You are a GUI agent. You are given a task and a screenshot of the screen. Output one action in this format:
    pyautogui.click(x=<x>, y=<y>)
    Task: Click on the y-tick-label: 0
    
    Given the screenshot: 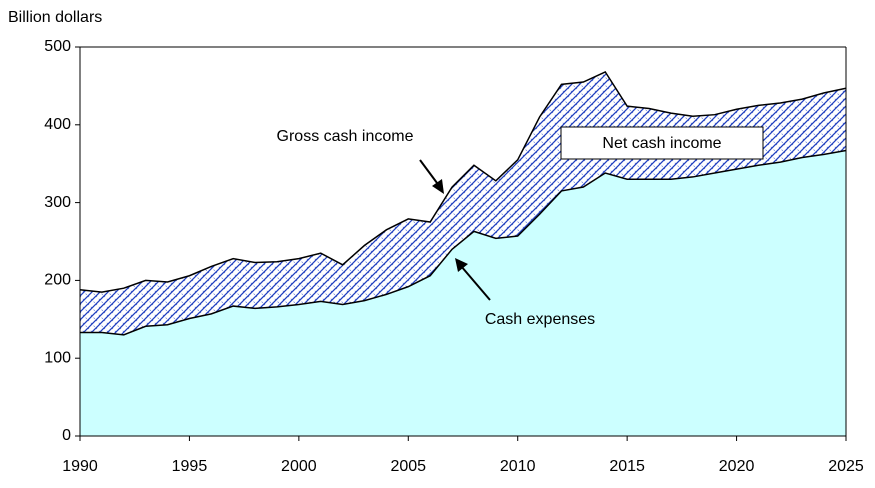 What is the action you would take?
    pyautogui.click(x=66, y=435)
    